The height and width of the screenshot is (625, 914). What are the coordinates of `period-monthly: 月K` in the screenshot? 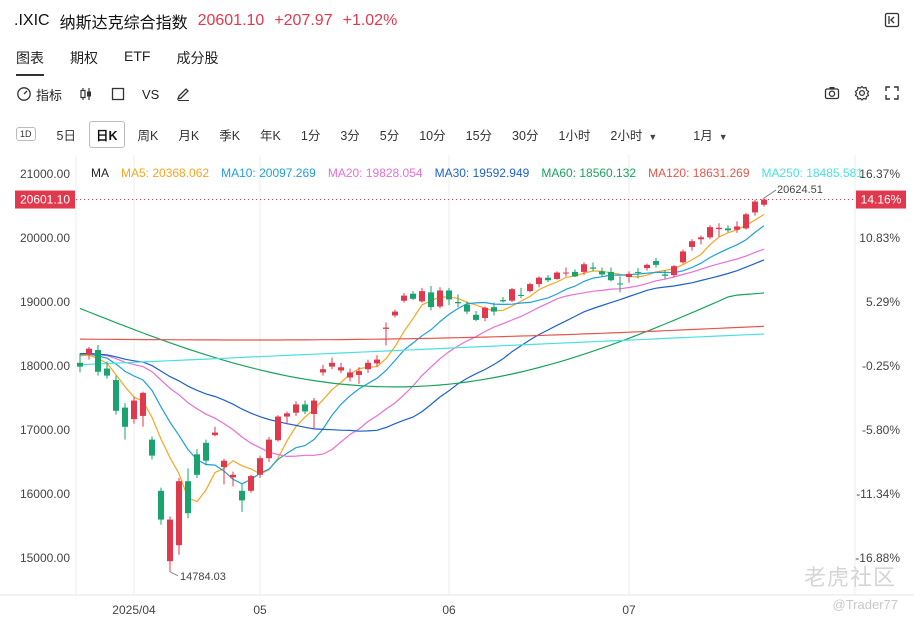 It's located at (189, 135).